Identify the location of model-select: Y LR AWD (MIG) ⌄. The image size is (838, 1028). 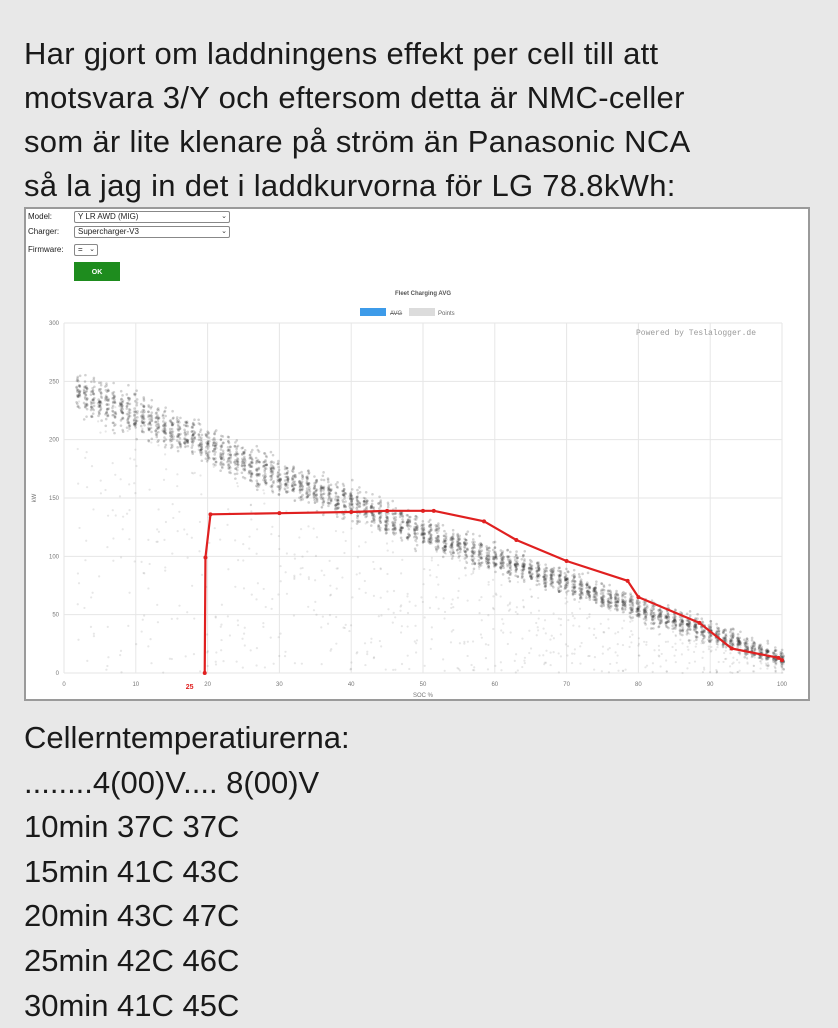
(152, 217).